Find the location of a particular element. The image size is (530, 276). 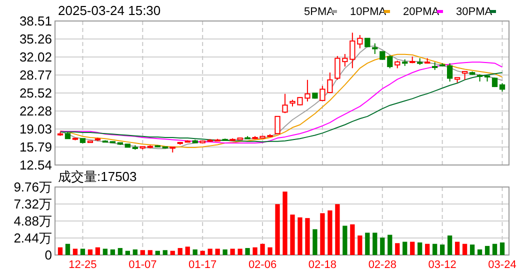

legend-label: 5PMA is located at coordinates (319, 12).